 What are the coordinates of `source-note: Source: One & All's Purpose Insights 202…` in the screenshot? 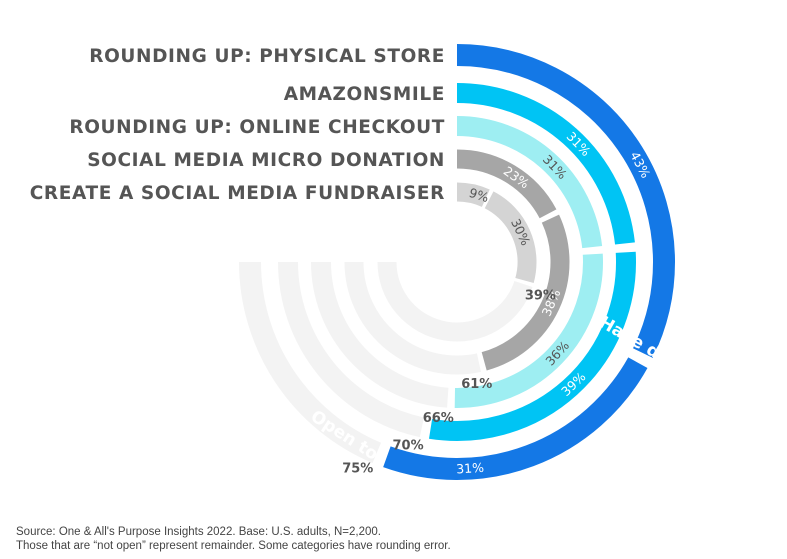 It's located at (198, 532).